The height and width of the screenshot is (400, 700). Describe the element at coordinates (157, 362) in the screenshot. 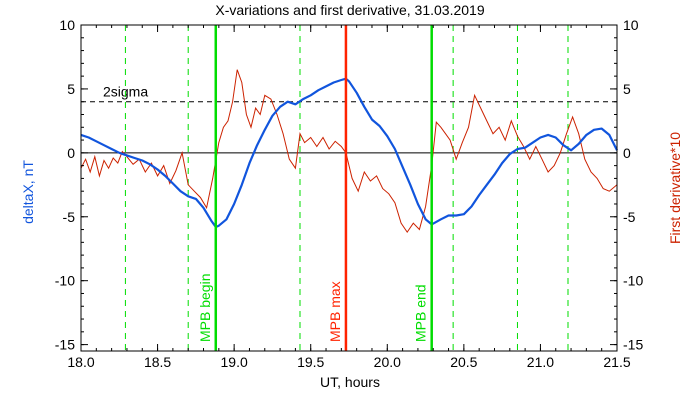

I see `x-tick-label-1: 18.5` at that location.